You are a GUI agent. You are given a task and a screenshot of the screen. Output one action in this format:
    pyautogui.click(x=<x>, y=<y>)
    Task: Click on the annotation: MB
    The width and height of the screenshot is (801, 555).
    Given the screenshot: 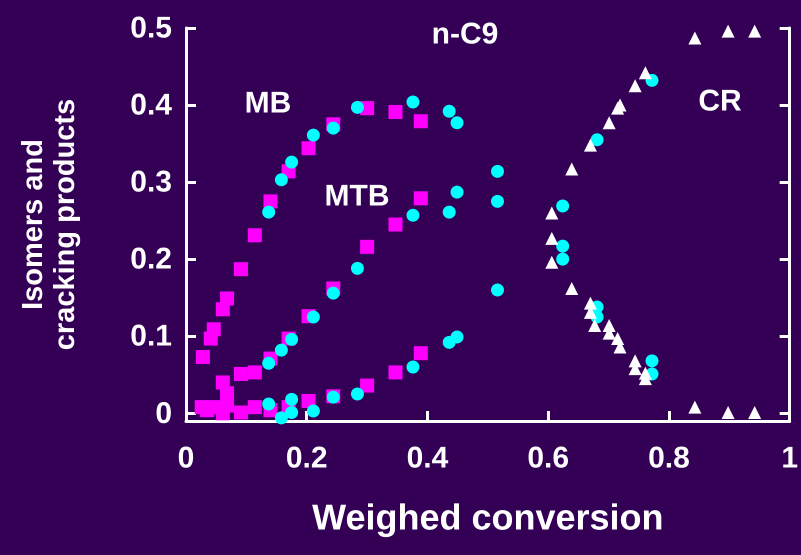 What is the action you would take?
    pyautogui.click(x=268, y=103)
    